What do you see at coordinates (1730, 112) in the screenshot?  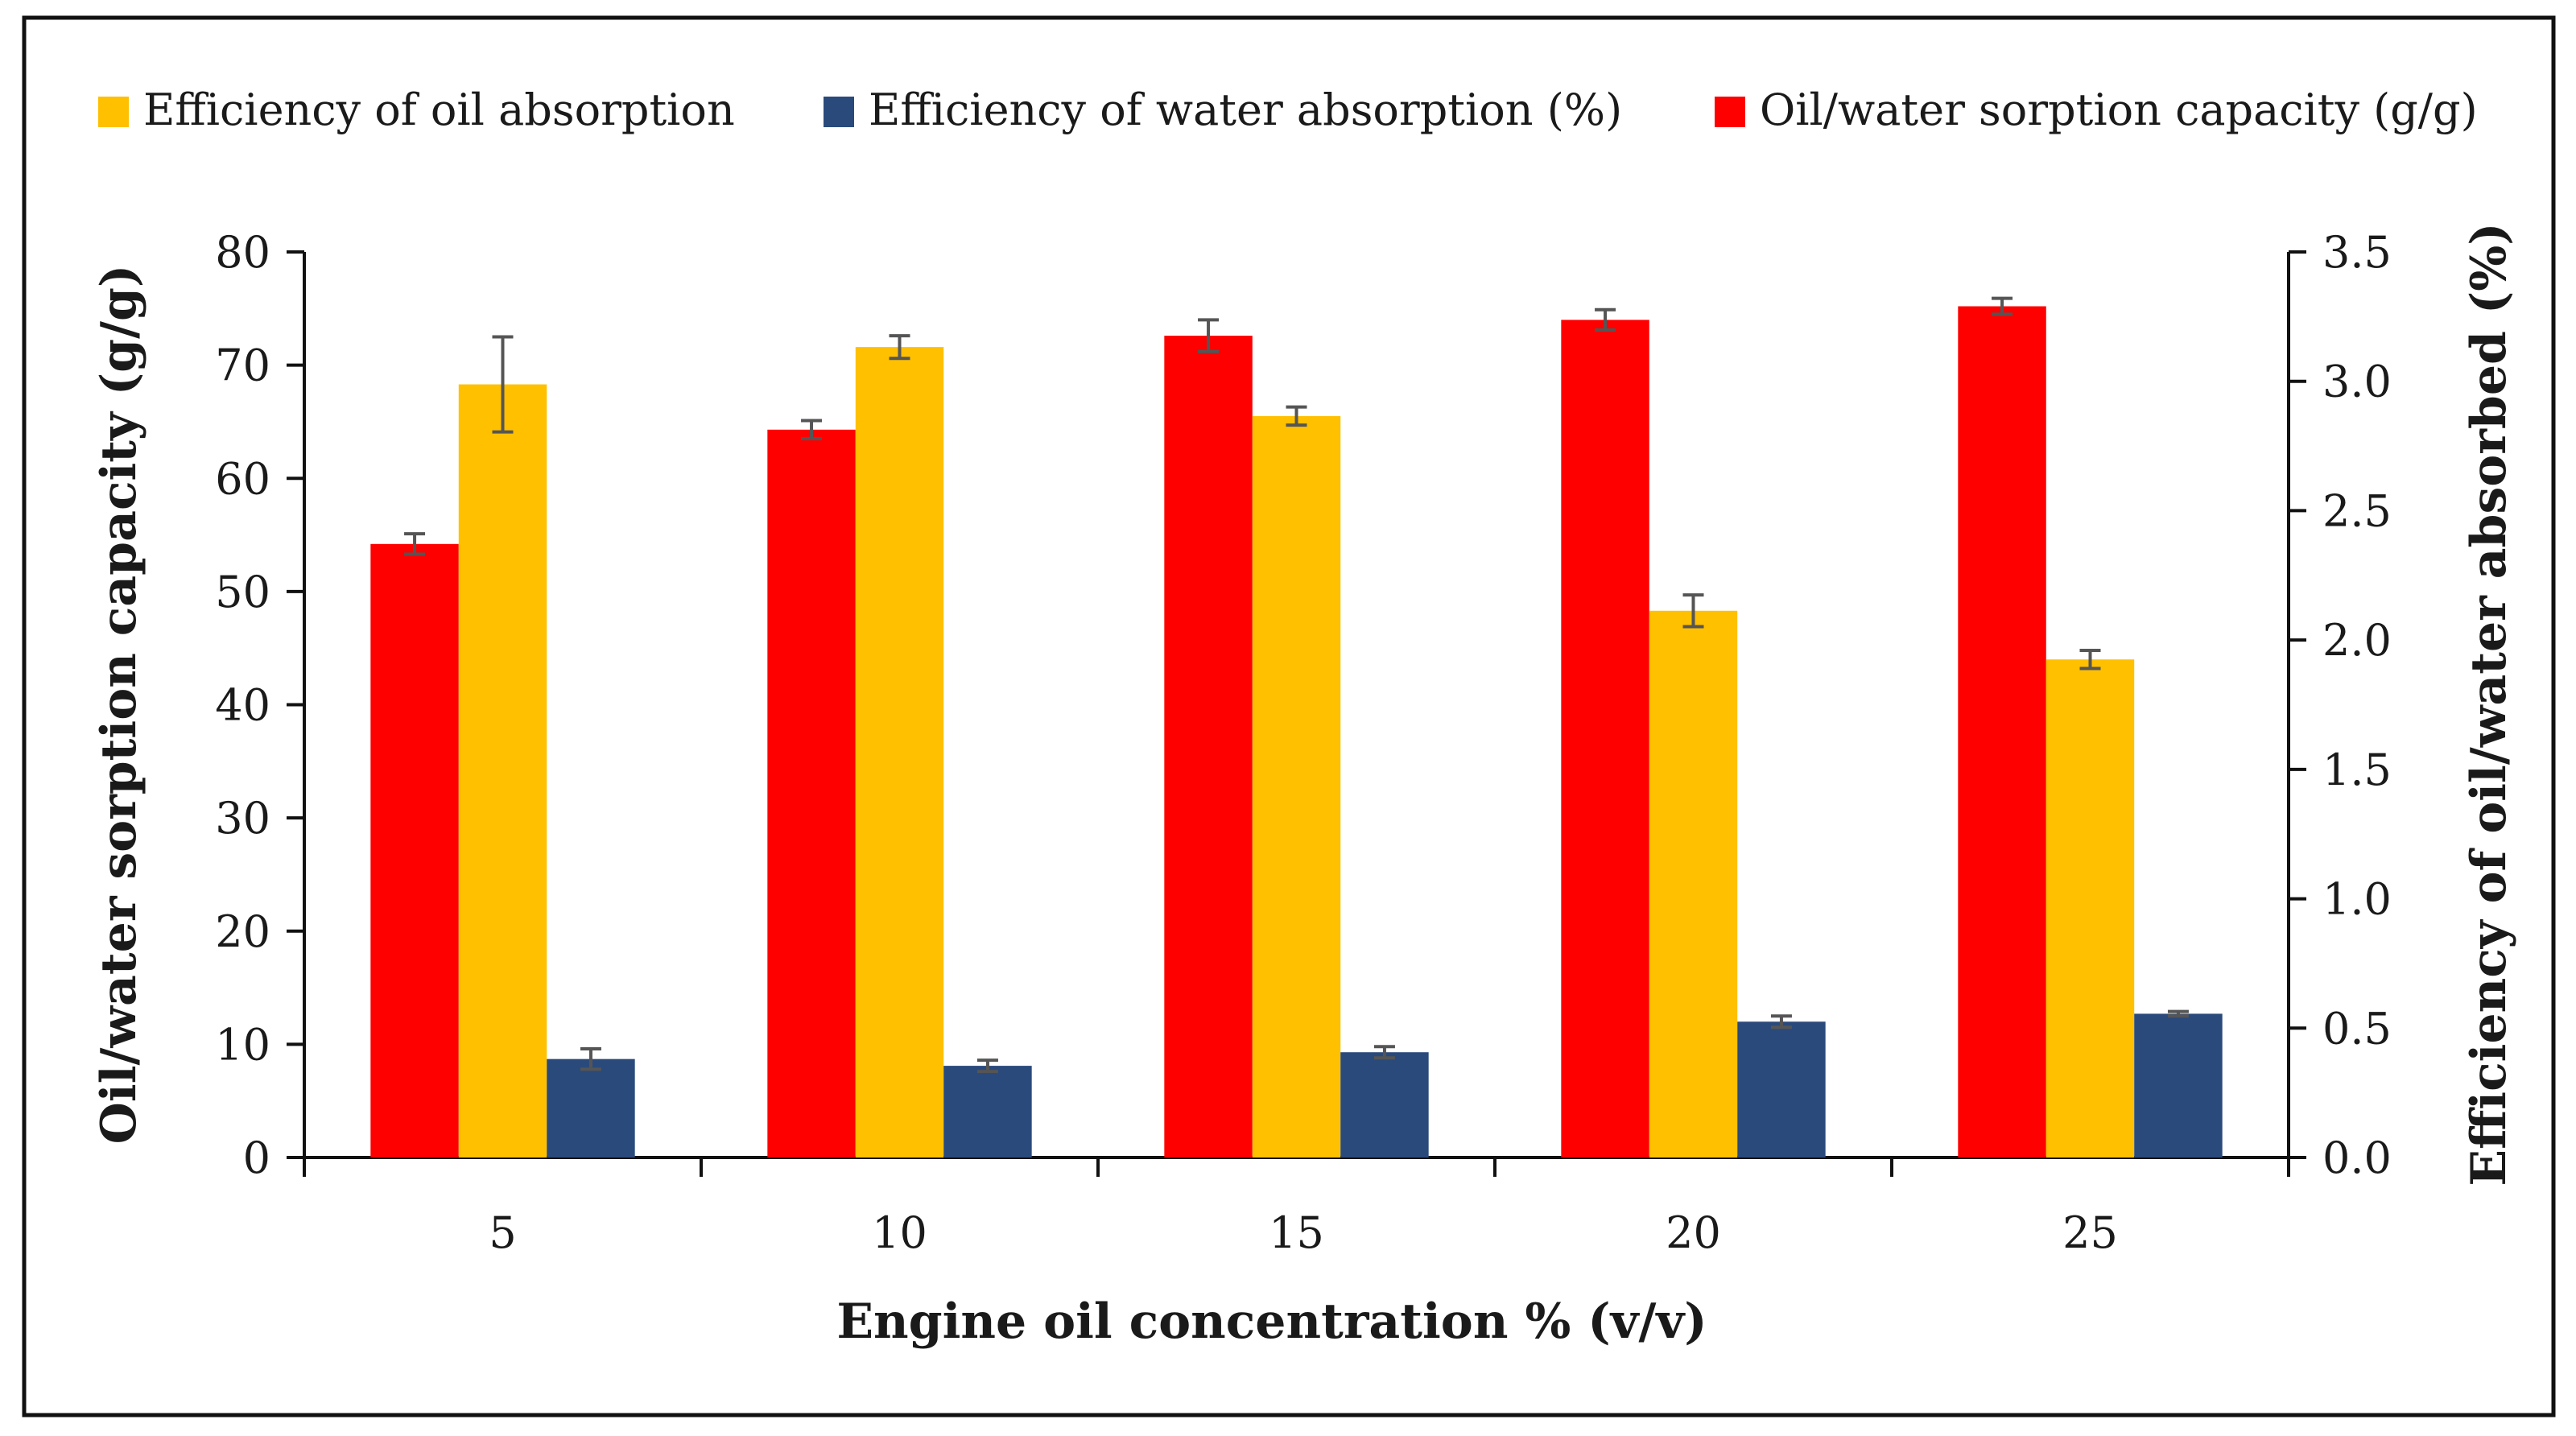 I see `legend-swatch-sorption-capacity` at bounding box center [1730, 112].